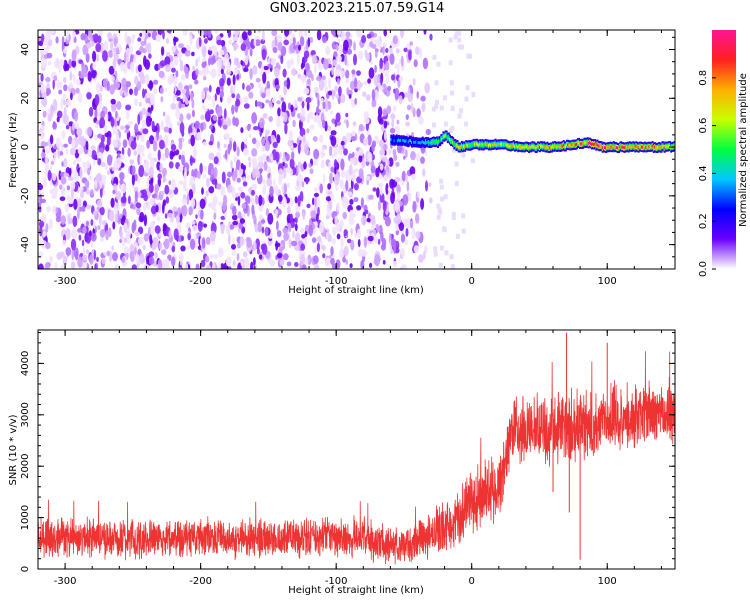 Image resolution: width=750 pixels, height=600 pixels. I want to click on x-tick-label: 100, so click(607, 281).